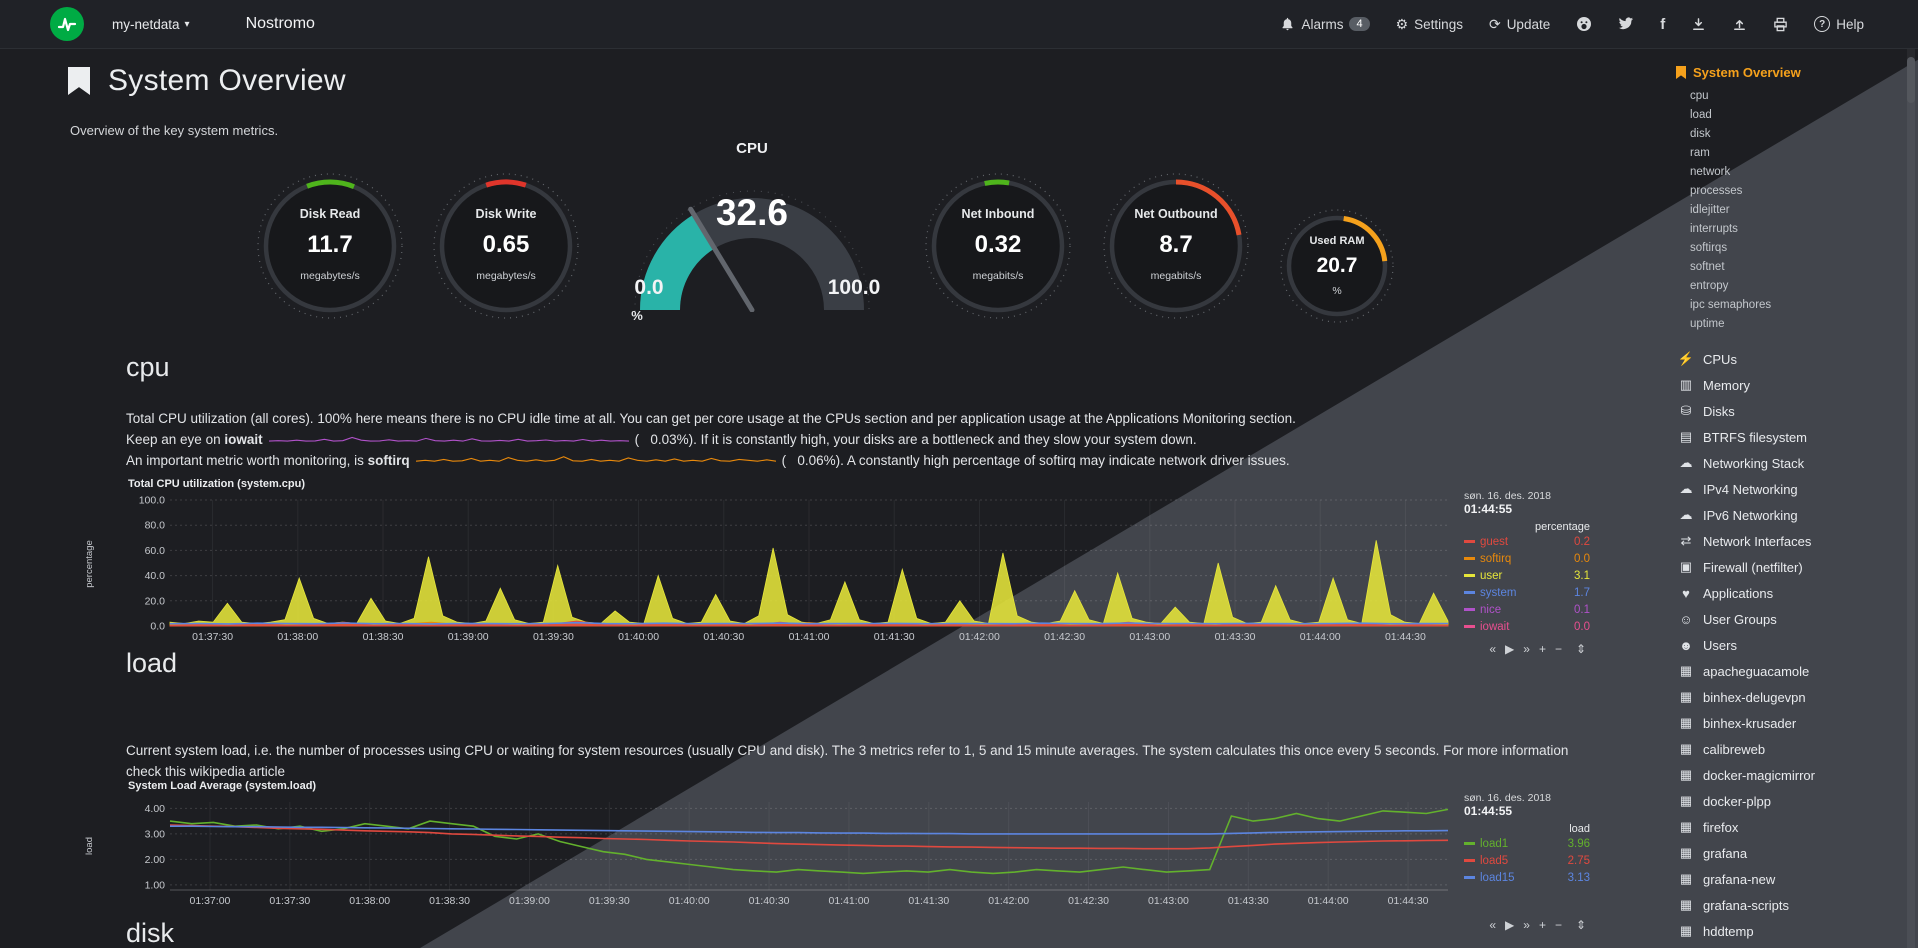 The height and width of the screenshot is (948, 1918). Describe the element at coordinates (1794, 463) in the screenshot. I see `sidebar-item-networking-stack: ☁ Networking Stack` at that location.